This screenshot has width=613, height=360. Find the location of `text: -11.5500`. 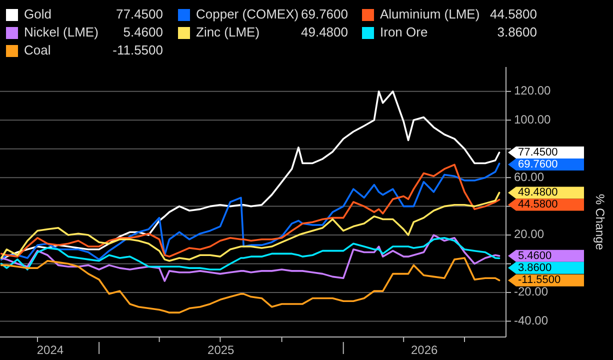

text: -11.5500 is located at coordinates (137, 50).